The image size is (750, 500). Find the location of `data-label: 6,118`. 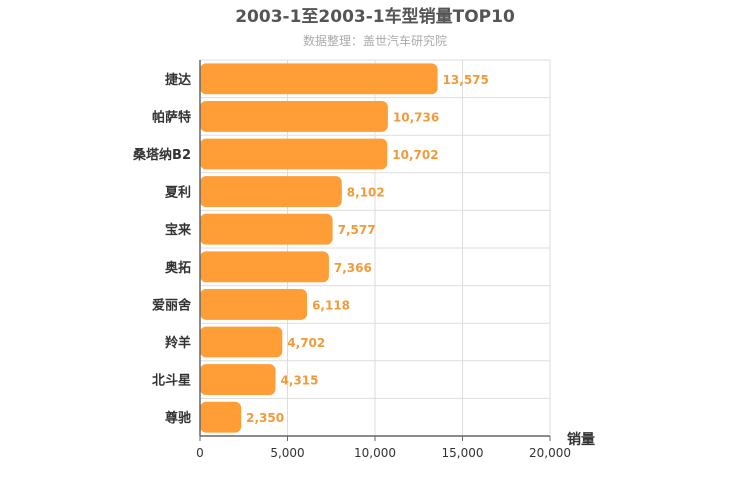

data-label: 6,118 is located at coordinates (331, 305).